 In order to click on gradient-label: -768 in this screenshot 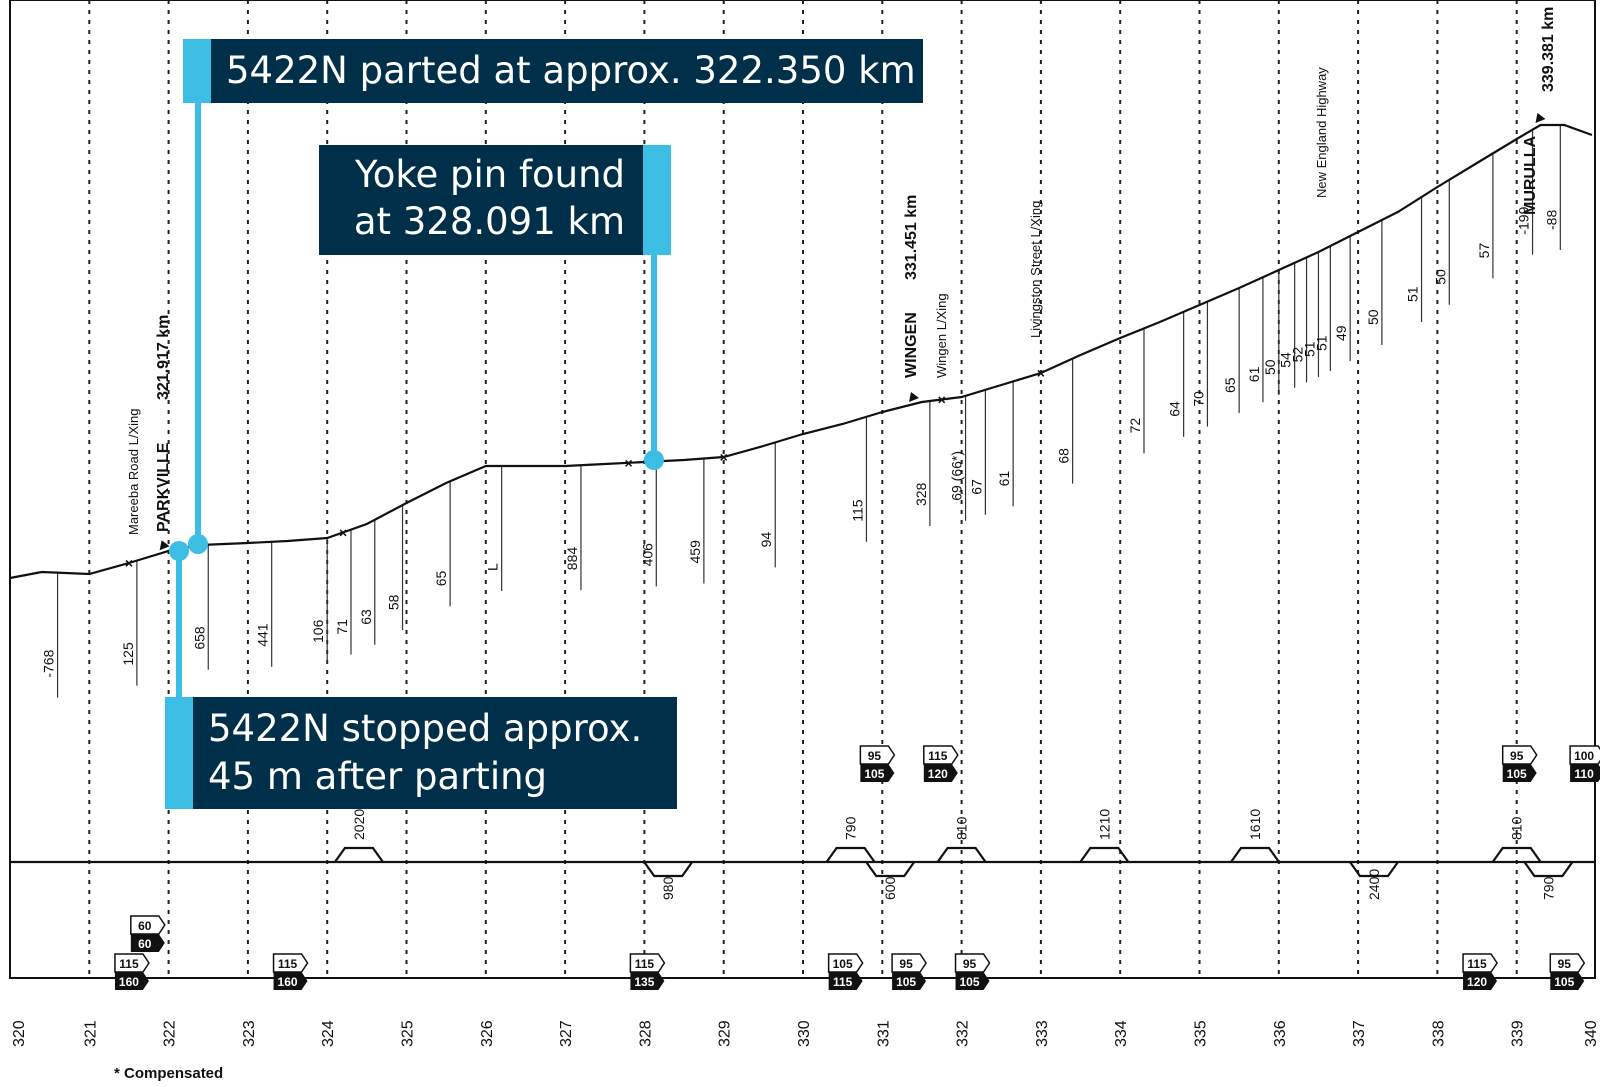, I will do `click(49, 663)`.